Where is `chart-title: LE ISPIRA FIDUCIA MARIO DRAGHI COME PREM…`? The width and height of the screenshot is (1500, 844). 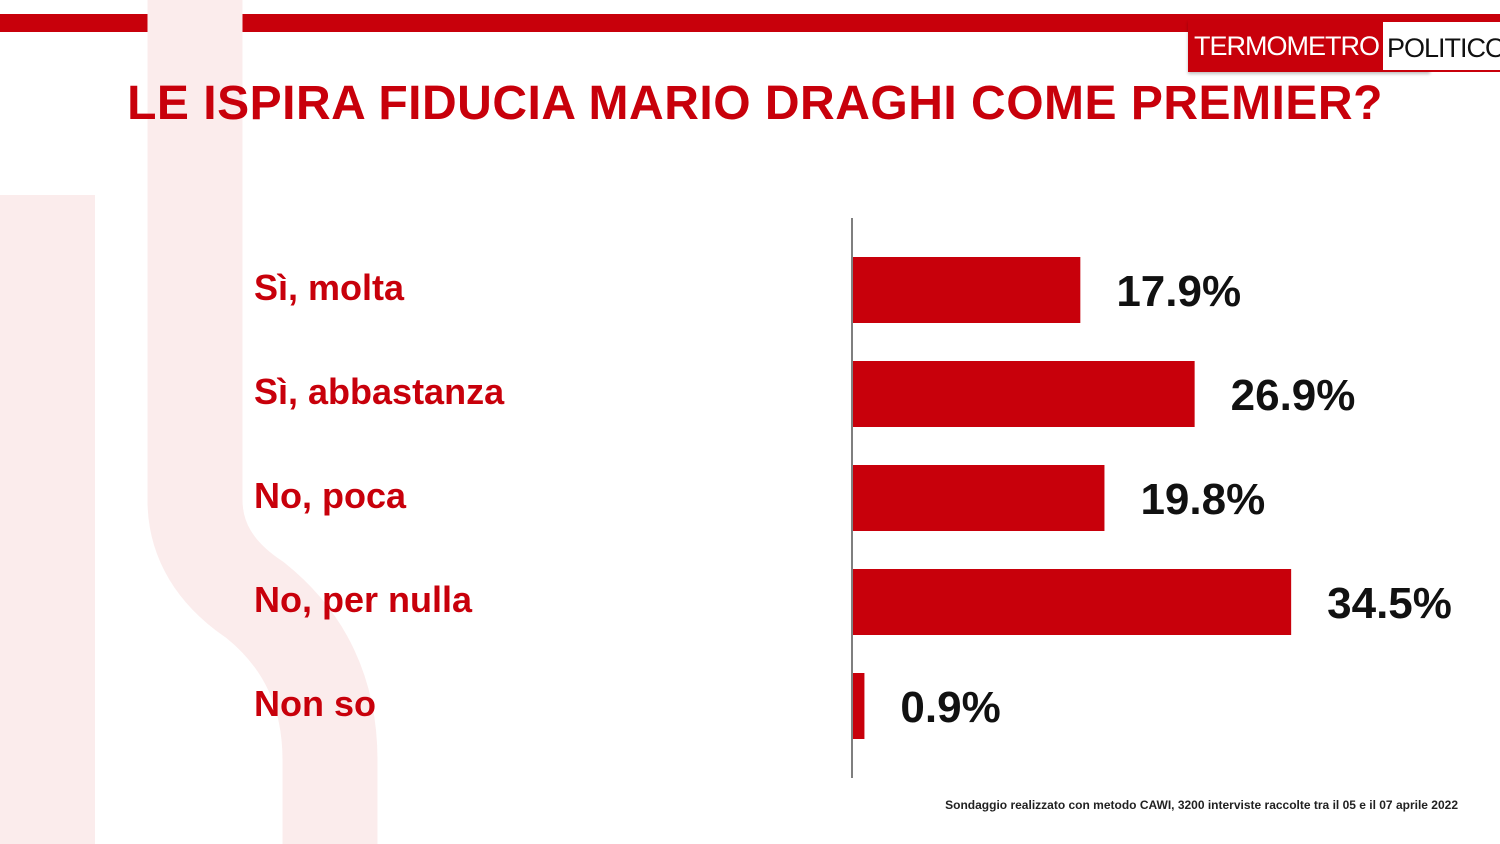 chart-title: LE ISPIRA FIDUCIA MARIO DRAGHI COME PREM… is located at coordinates (755, 103).